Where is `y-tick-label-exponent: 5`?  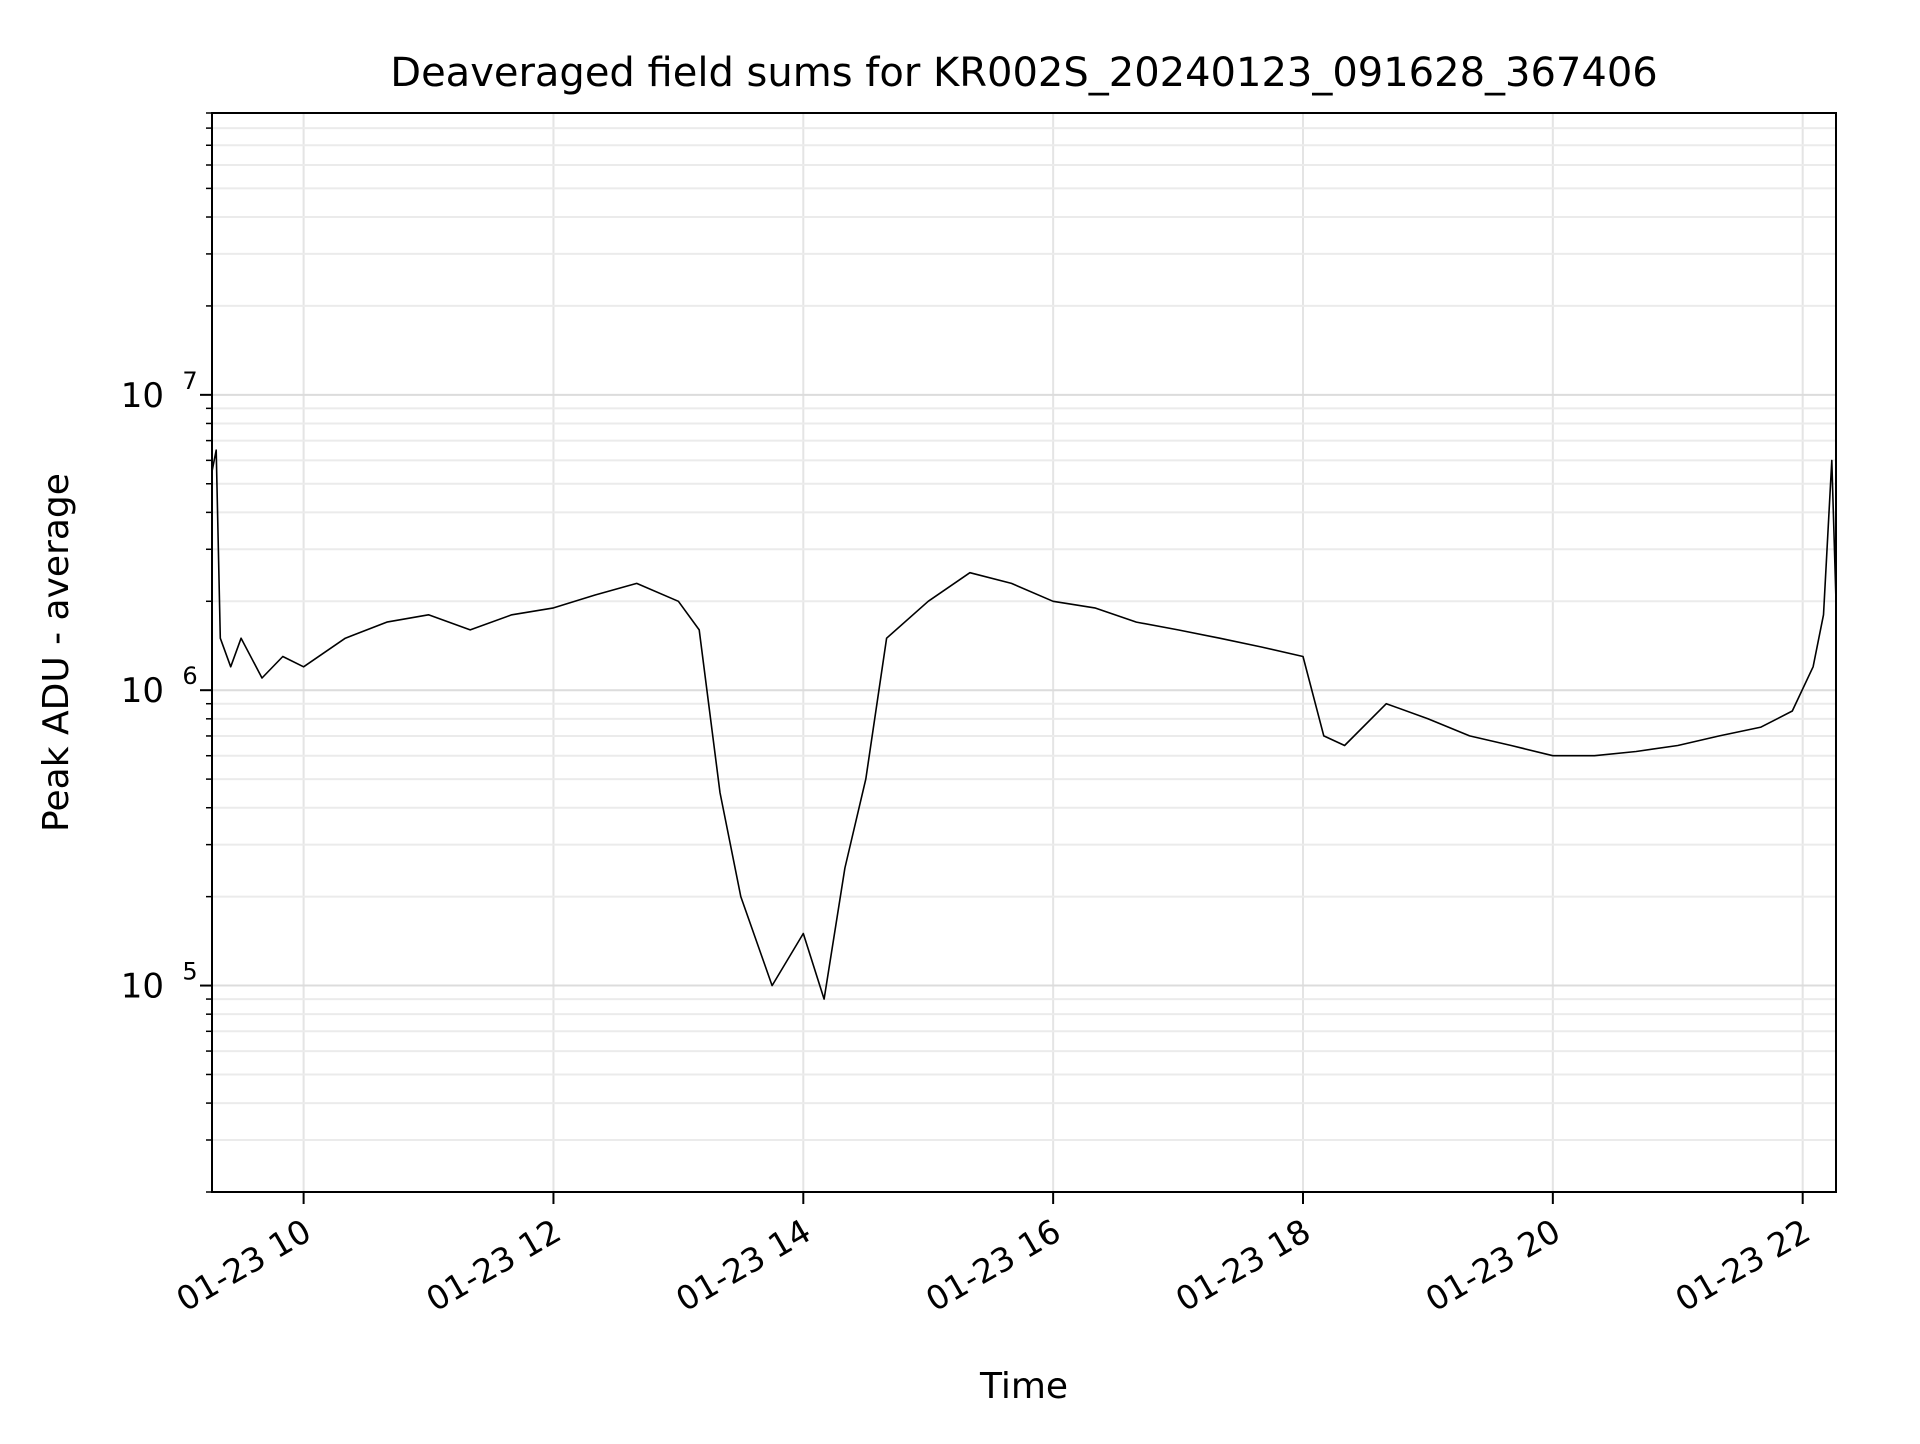 y-tick-label-exponent: 5 is located at coordinates (189, 972).